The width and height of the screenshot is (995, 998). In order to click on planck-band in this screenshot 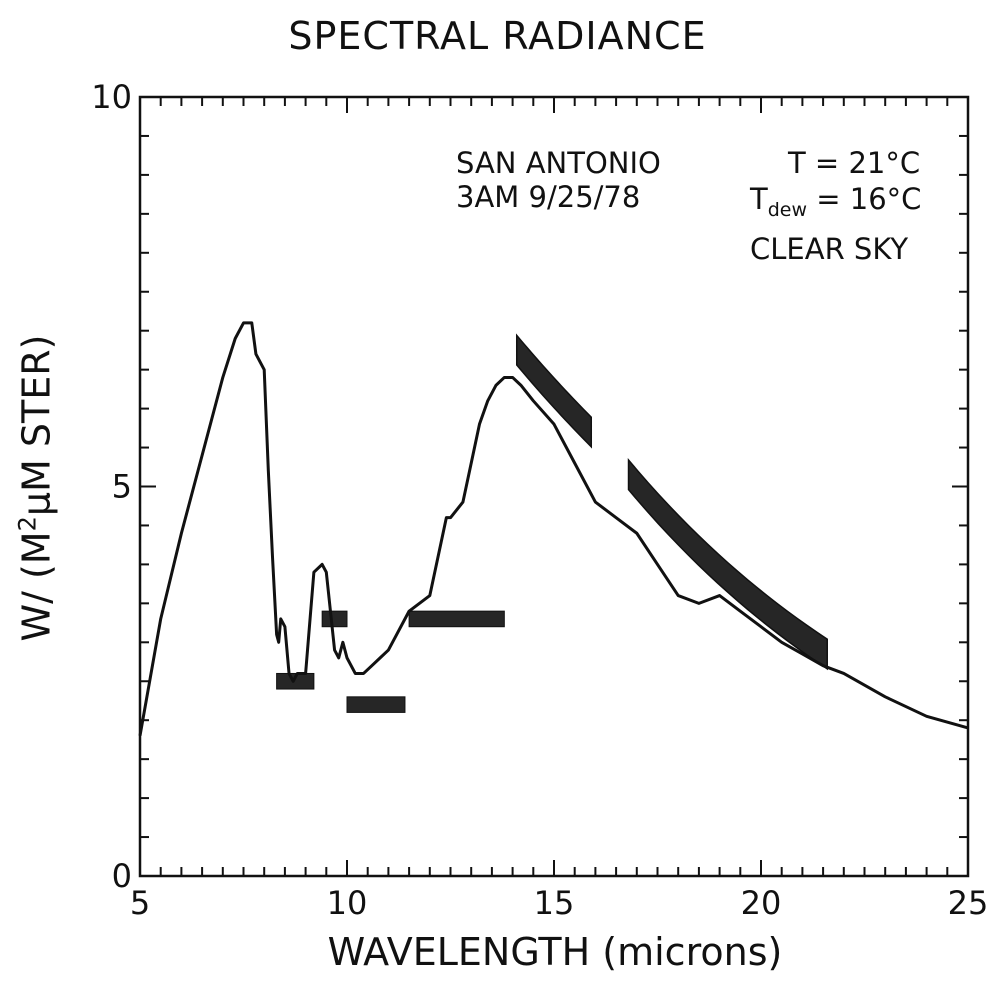, I will do `click(554, 391)`.